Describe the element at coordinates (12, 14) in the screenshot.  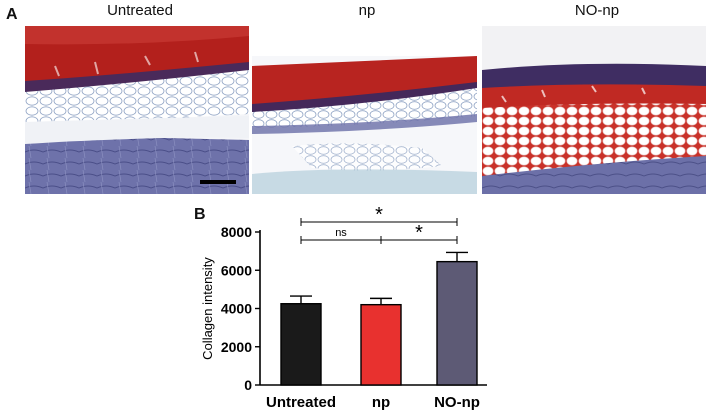
I see `panel-a-label: A` at that location.